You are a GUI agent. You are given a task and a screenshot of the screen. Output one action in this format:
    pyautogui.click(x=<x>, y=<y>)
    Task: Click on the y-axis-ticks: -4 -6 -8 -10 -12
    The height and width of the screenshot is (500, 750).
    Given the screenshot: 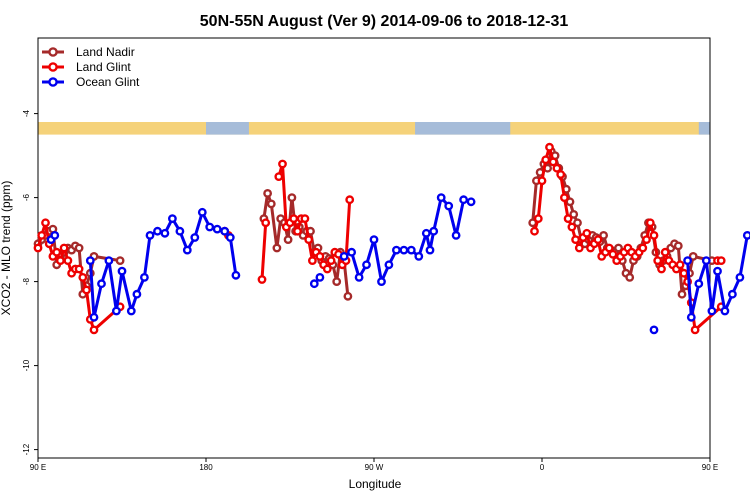 What is the action you would take?
    pyautogui.click(x=30, y=282)
    